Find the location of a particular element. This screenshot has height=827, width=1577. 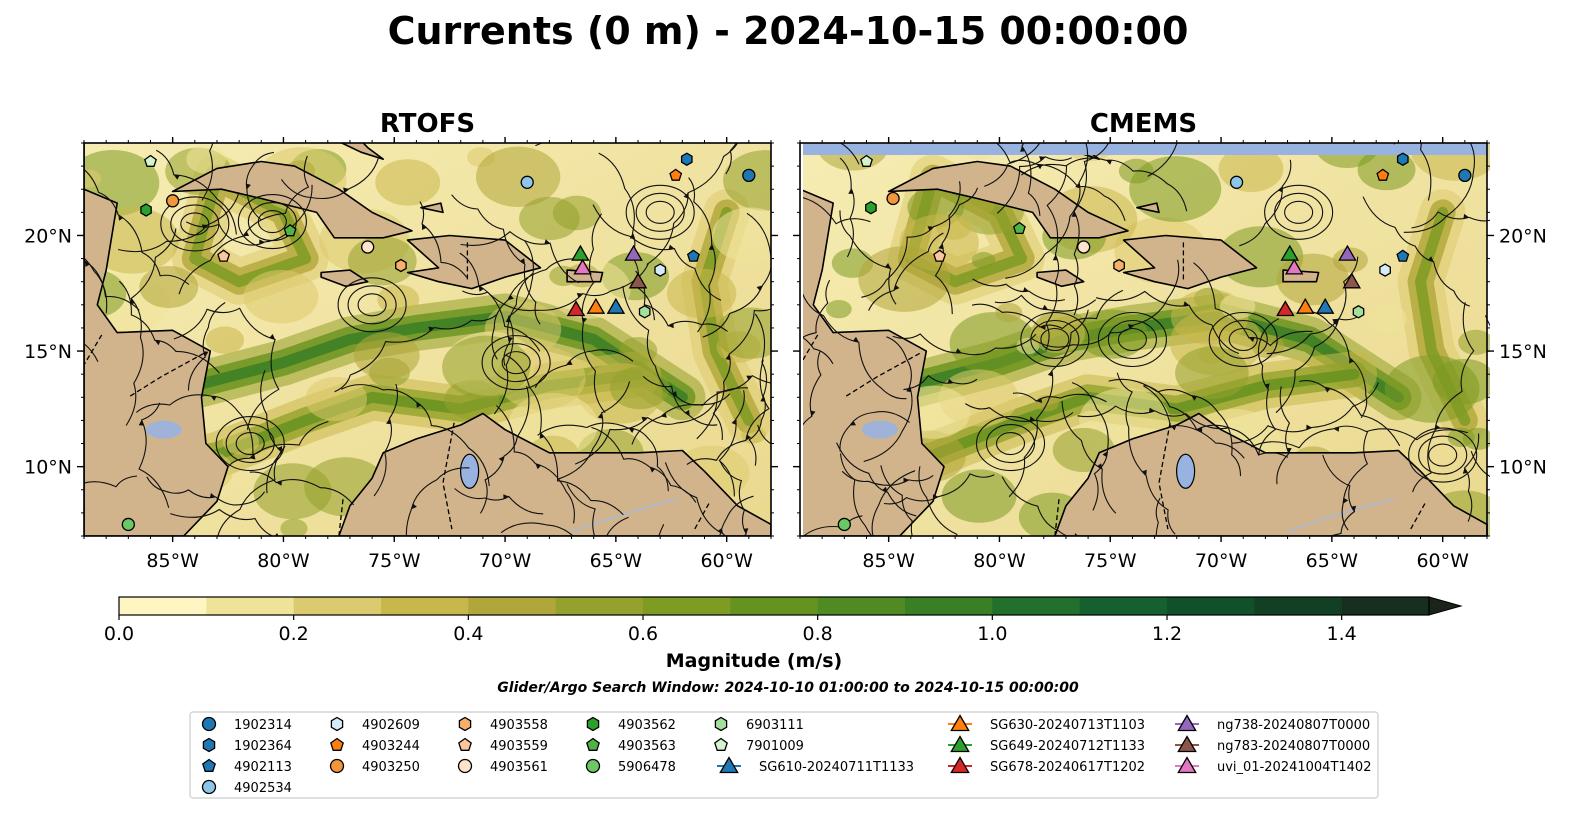

legend-item-SG630-20240713T1103: SG630-20240713T1103 is located at coordinates (1046, 723).